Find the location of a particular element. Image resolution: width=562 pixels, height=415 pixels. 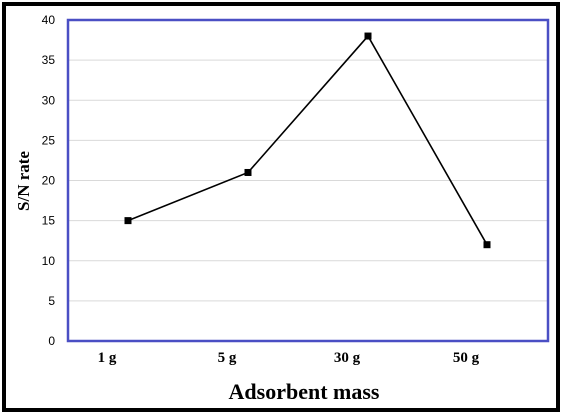

x-tick-label: 5 g is located at coordinates (227, 358).